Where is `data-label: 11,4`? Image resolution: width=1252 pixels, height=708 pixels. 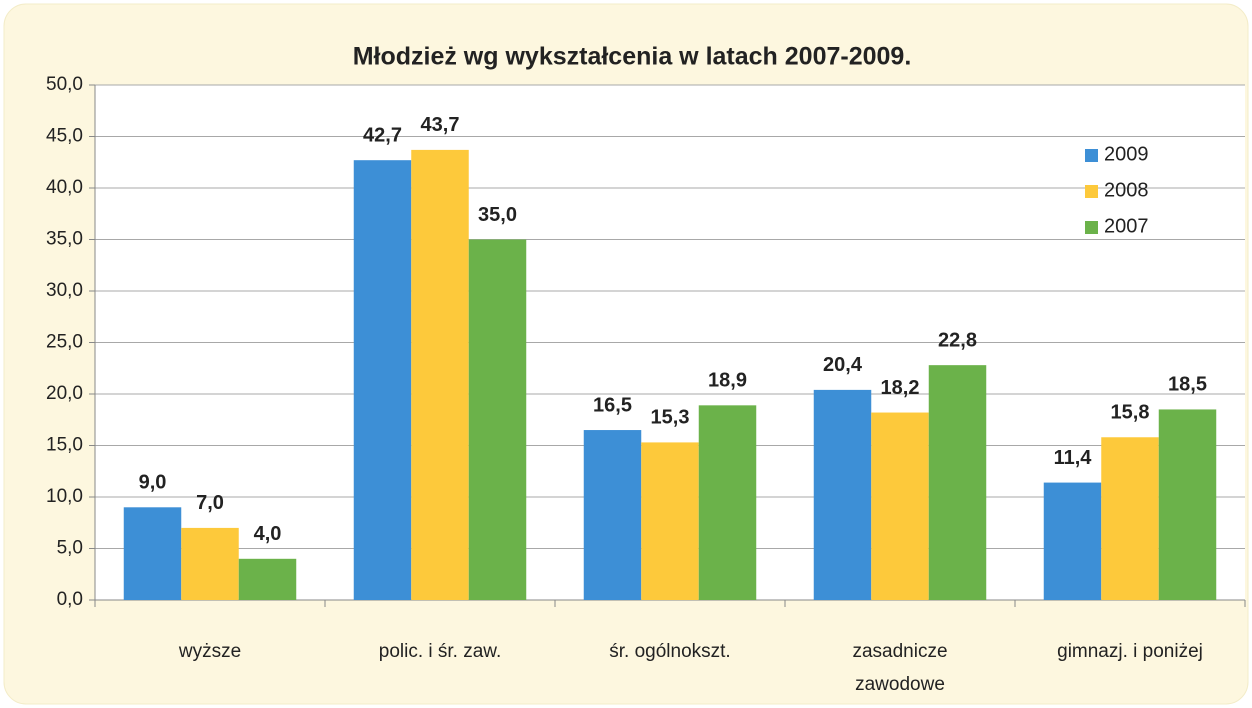
data-label: 11,4 is located at coordinates (1073, 458).